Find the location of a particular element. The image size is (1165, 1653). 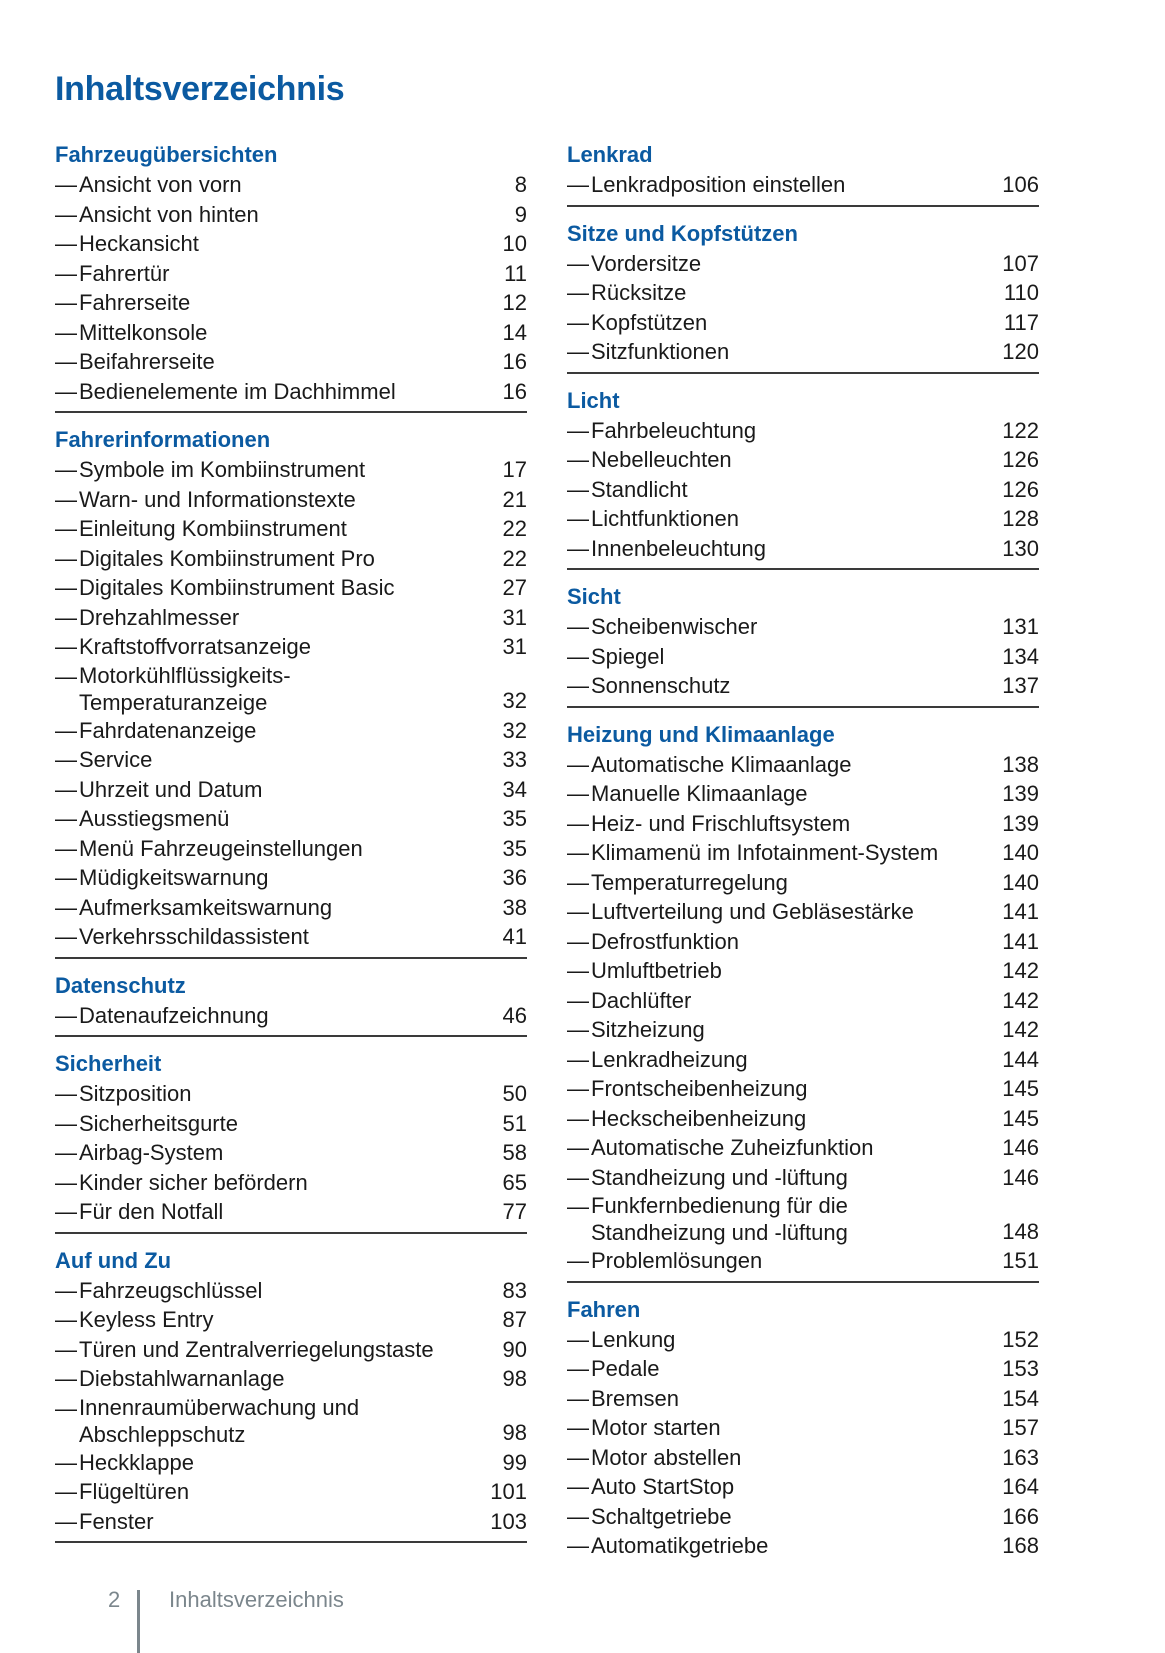

toc-entry: — Spiegel 134 is located at coordinates (803, 657).